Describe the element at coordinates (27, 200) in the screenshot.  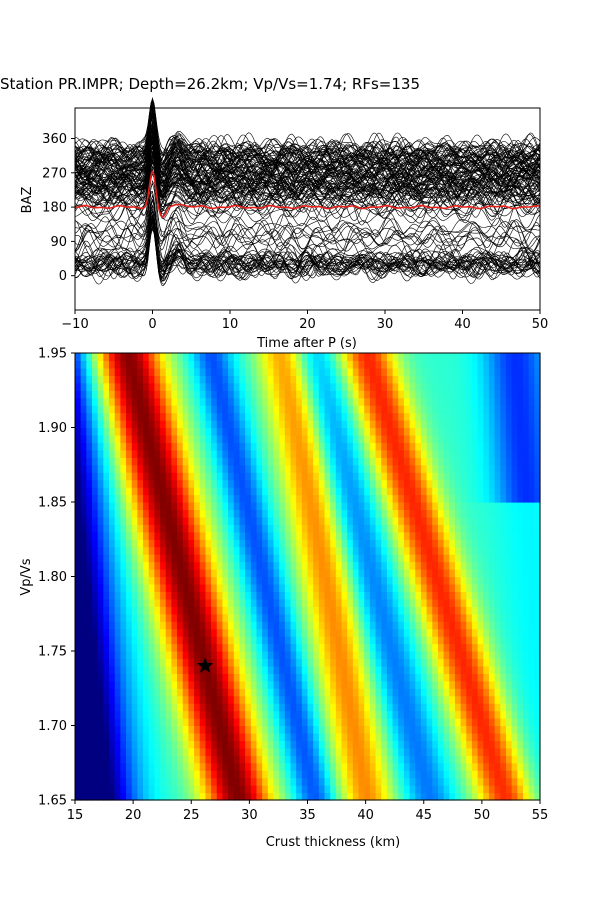
I see `rf-y-axis-label: BAZ` at that location.